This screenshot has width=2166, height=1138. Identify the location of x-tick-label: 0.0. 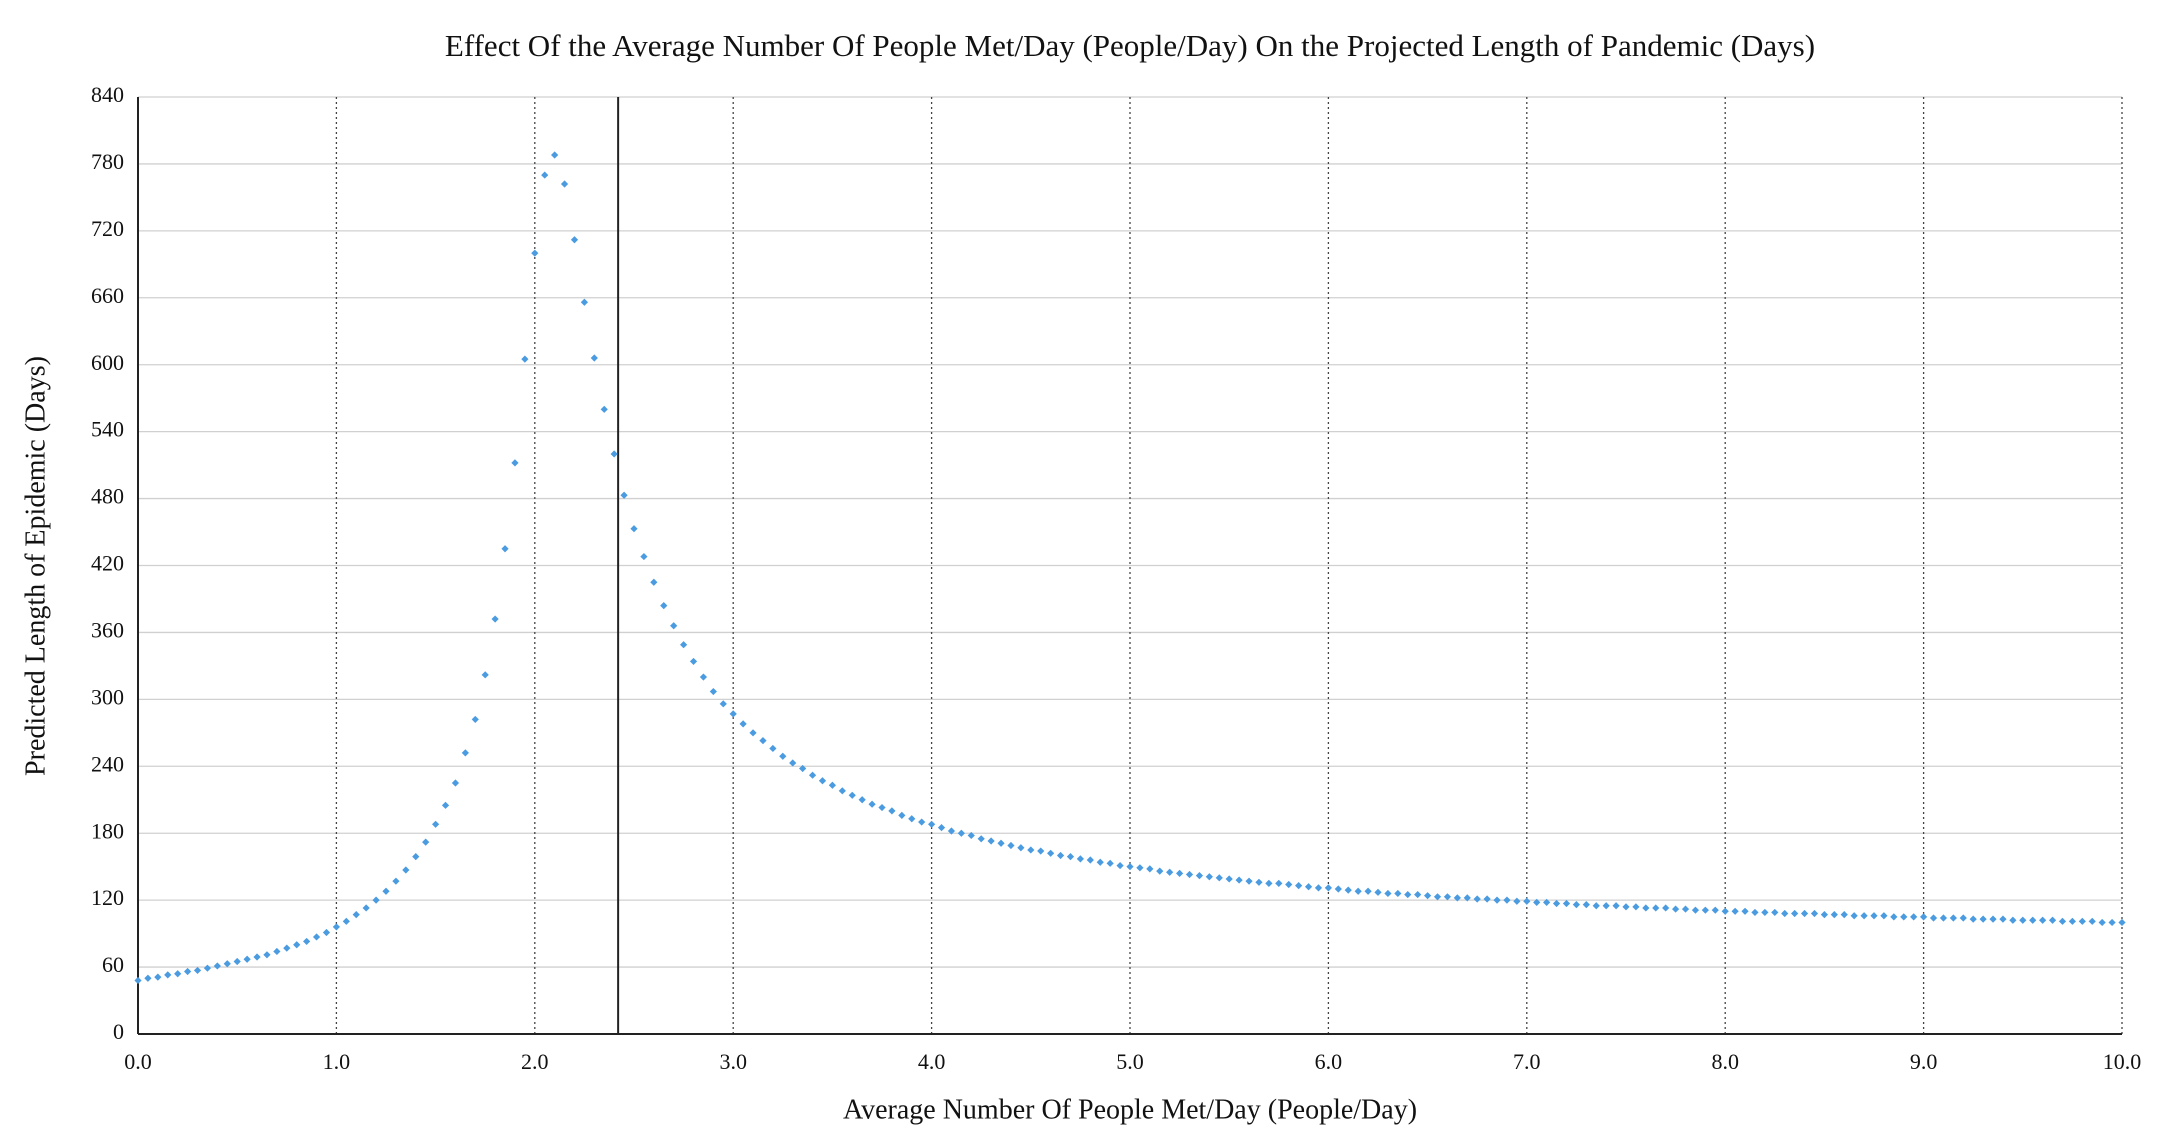
(138, 1061).